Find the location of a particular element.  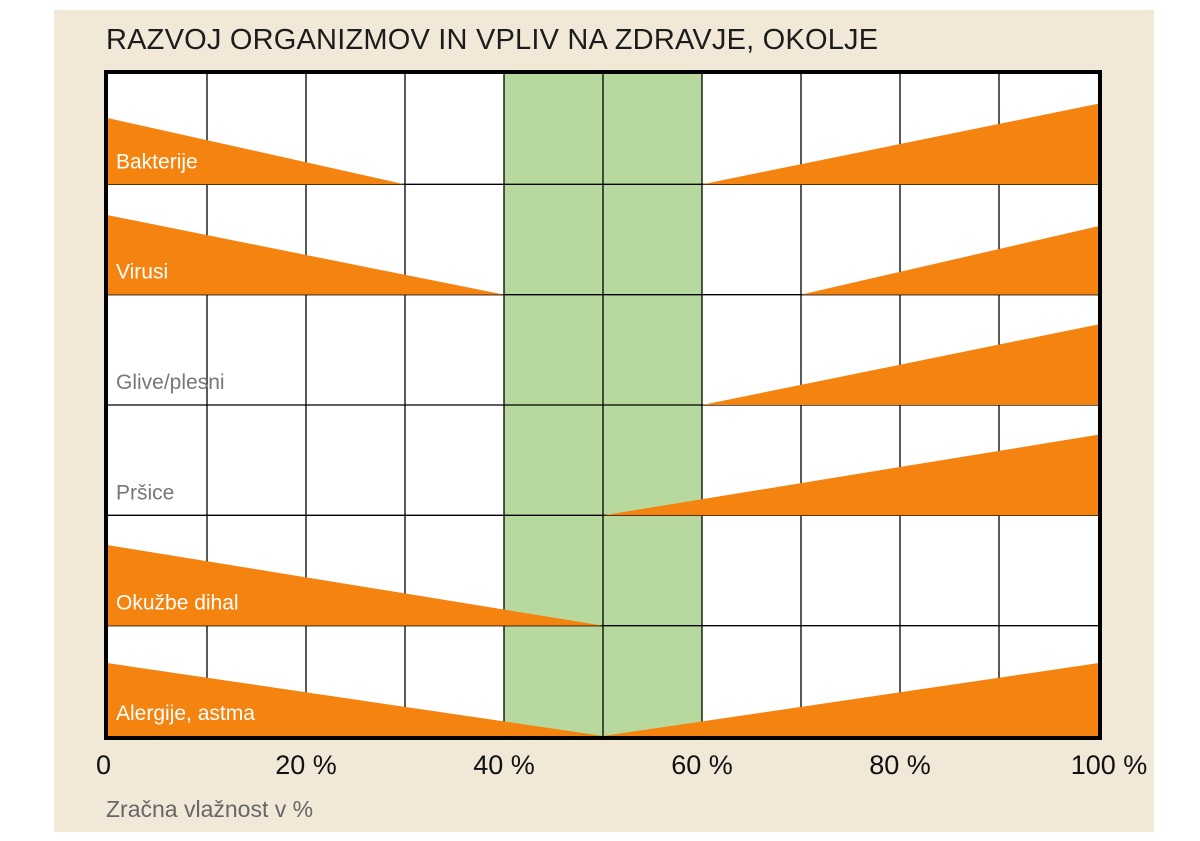

impact-wedge-glive-plesni-right is located at coordinates (900, 364).